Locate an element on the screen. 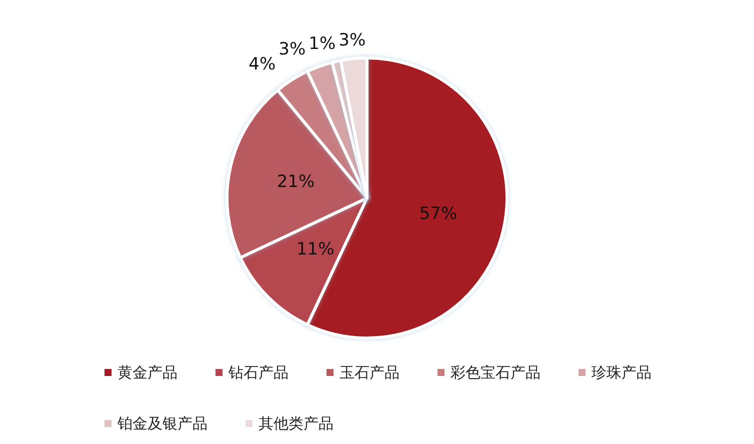 This screenshot has width=754, height=444. legend-label: 玉石产品 is located at coordinates (370, 373).